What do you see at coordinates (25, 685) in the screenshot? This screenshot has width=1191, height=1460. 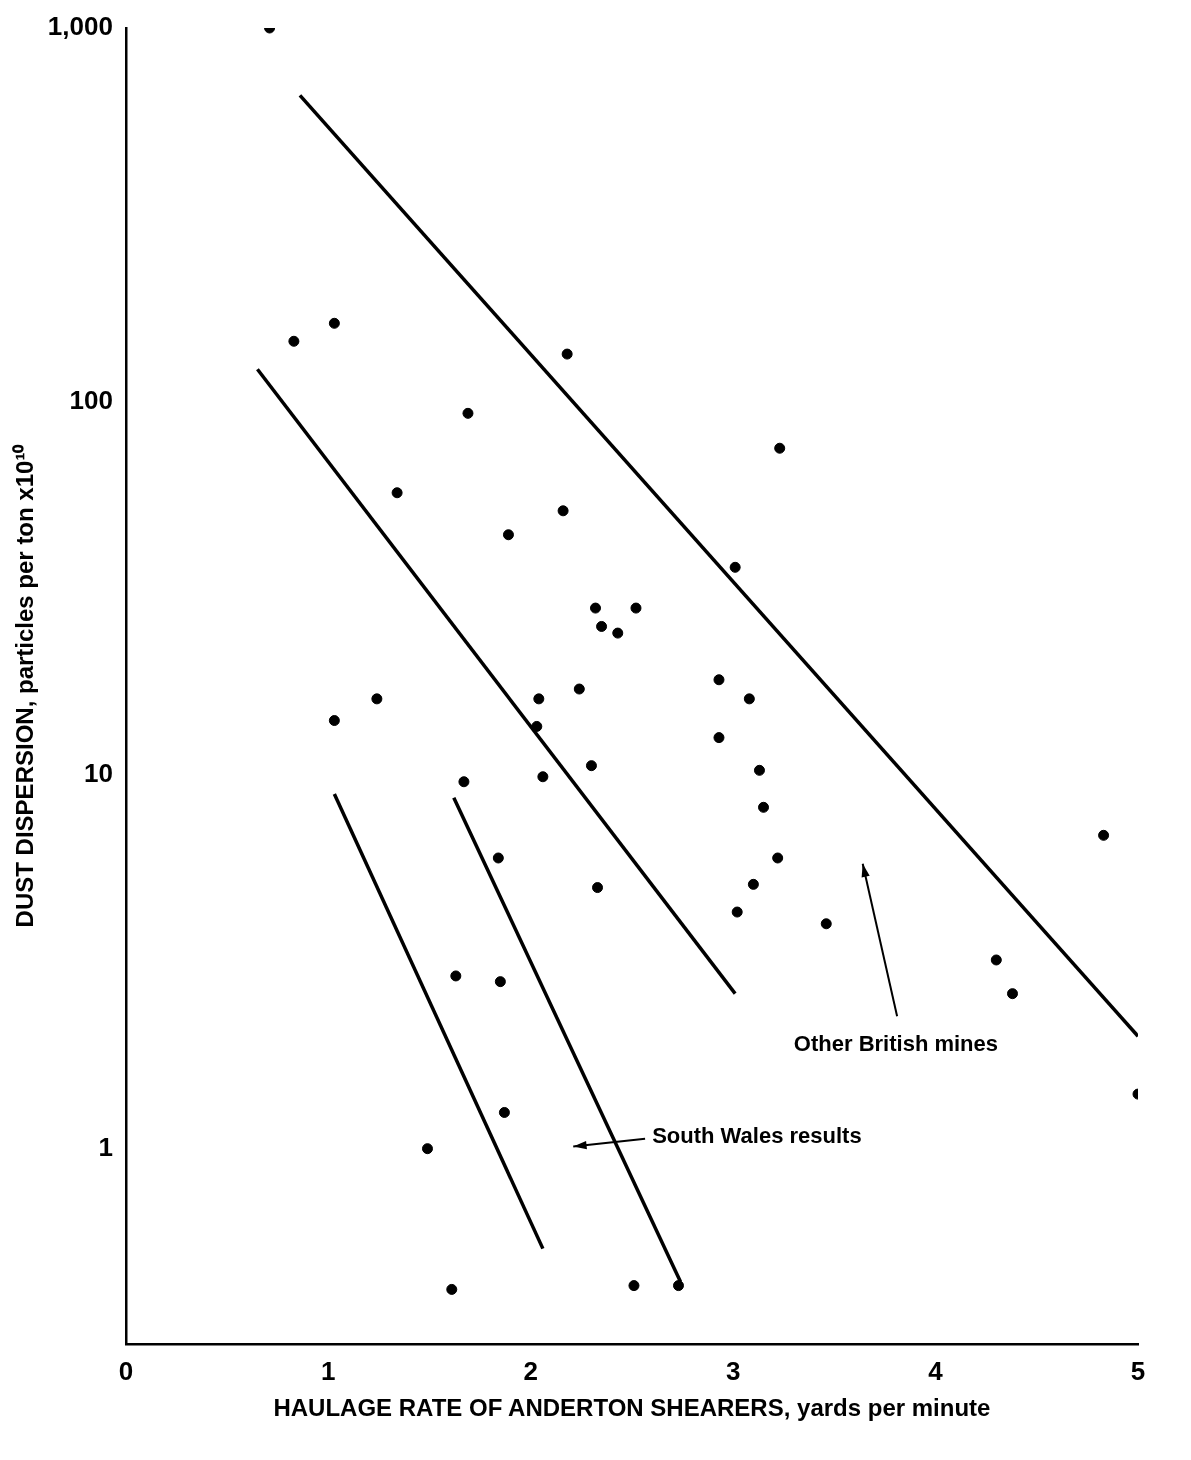 I see `y-axis-title: DUST DISPERSION, particles per ton x10¹⁰` at bounding box center [25, 685].